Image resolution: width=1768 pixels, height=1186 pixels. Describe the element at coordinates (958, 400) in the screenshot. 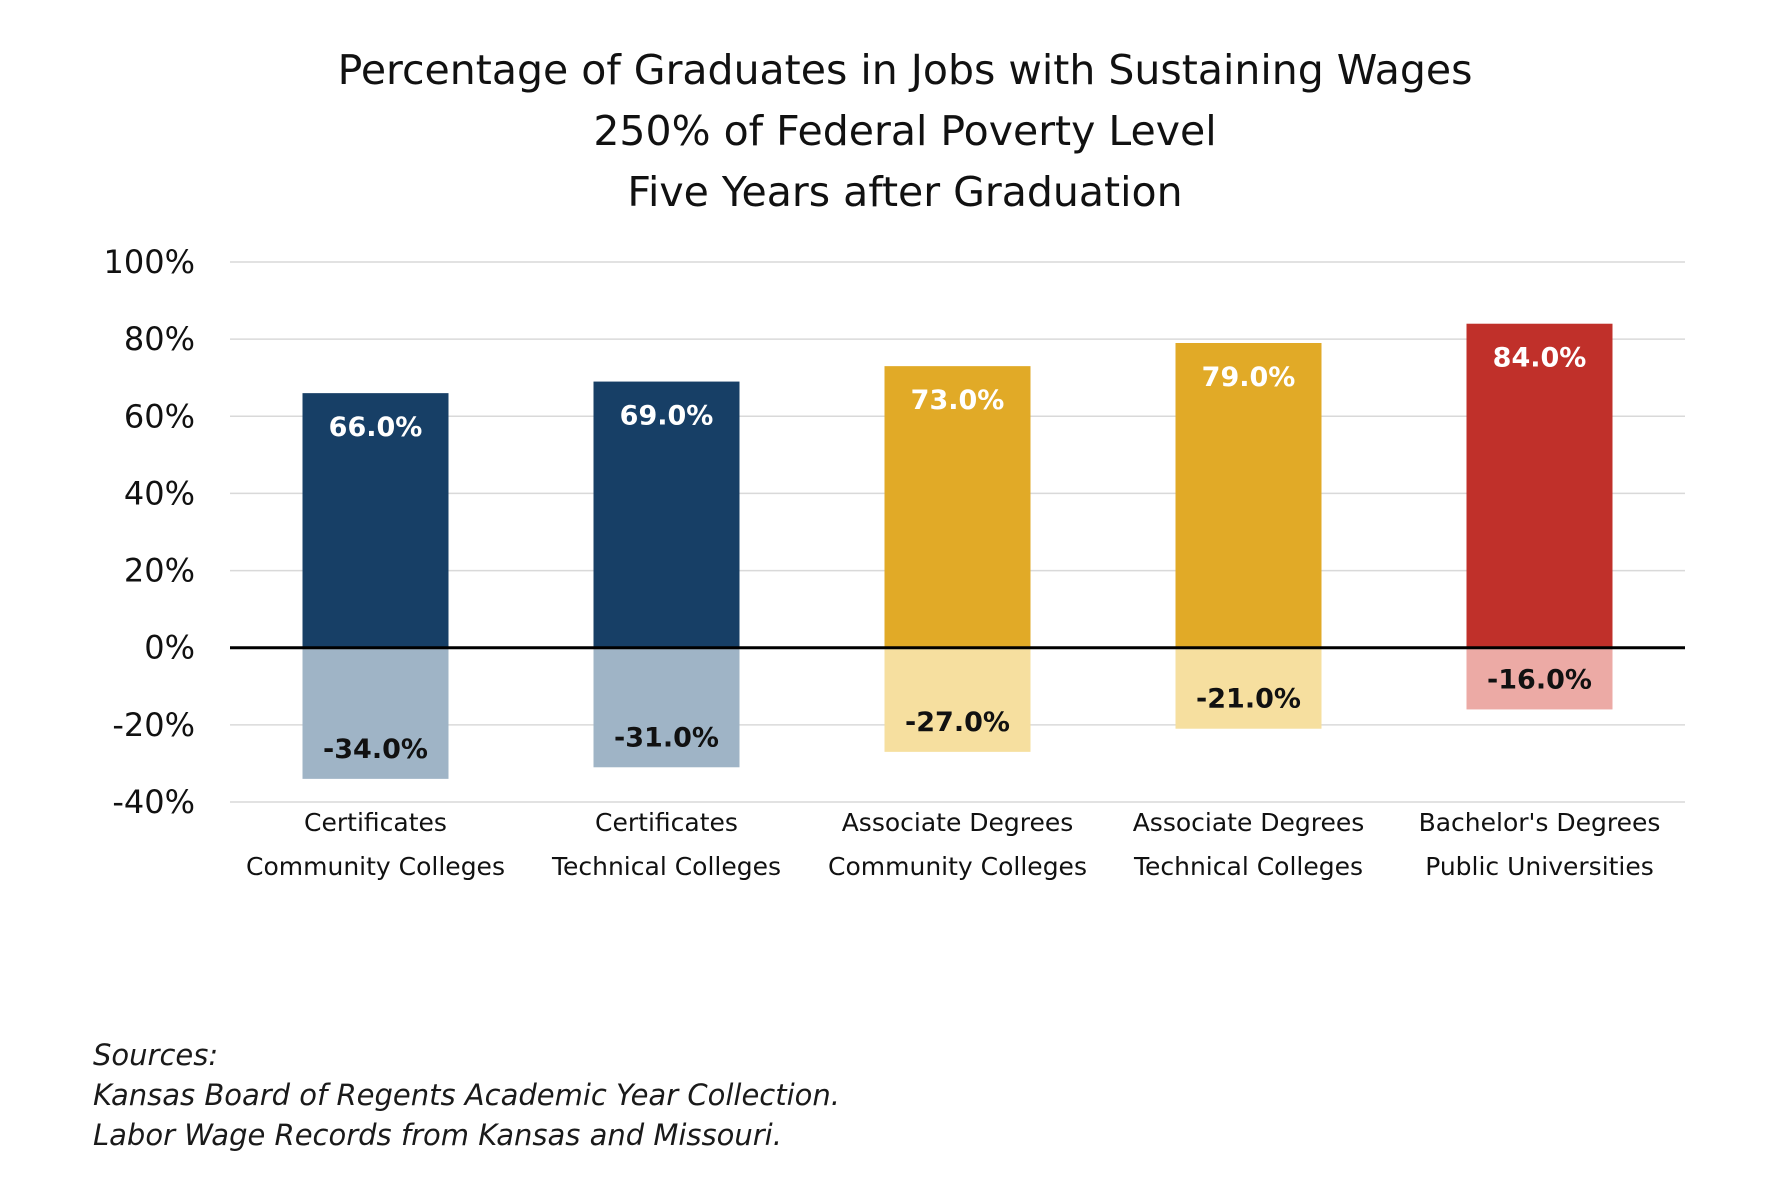

I see `data-label-positive: 73.0%` at that location.